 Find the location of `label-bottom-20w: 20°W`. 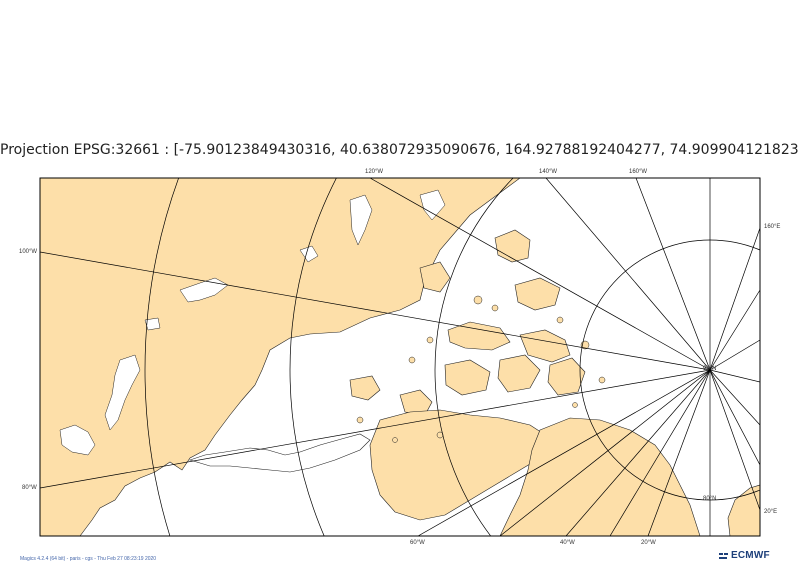

label-bottom-20w: 20°W is located at coordinates (648, 543).